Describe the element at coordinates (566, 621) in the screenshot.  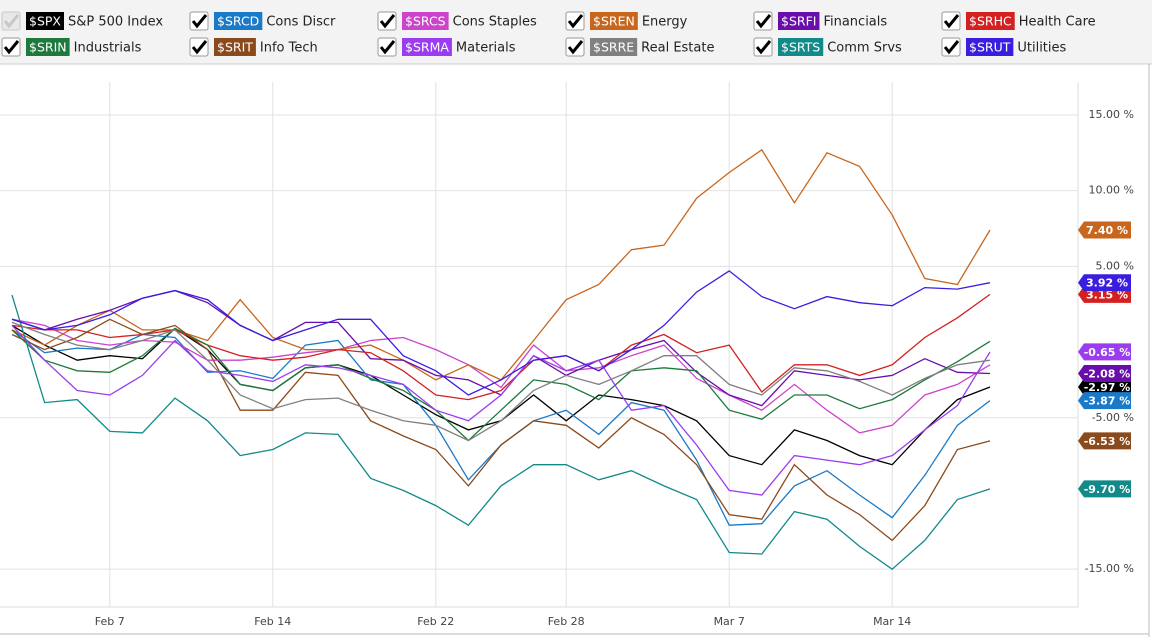
I see `x-tick-label: Feb 28` at that location.